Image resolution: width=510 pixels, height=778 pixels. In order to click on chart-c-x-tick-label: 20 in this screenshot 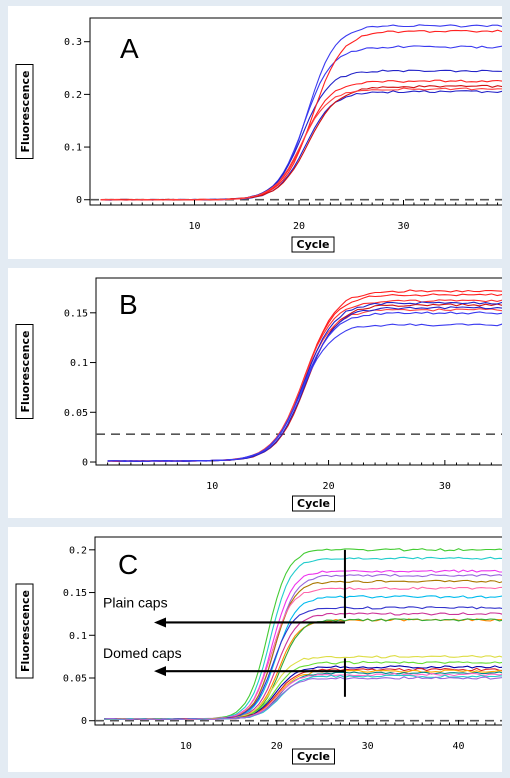, I will do `click(277, 746)`.